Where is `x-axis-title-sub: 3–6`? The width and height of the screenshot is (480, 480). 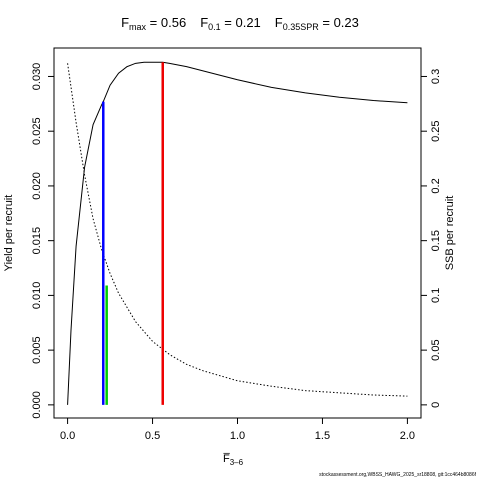
x-axis-title-sub: 3–6 is located at coordinates (237, 462).